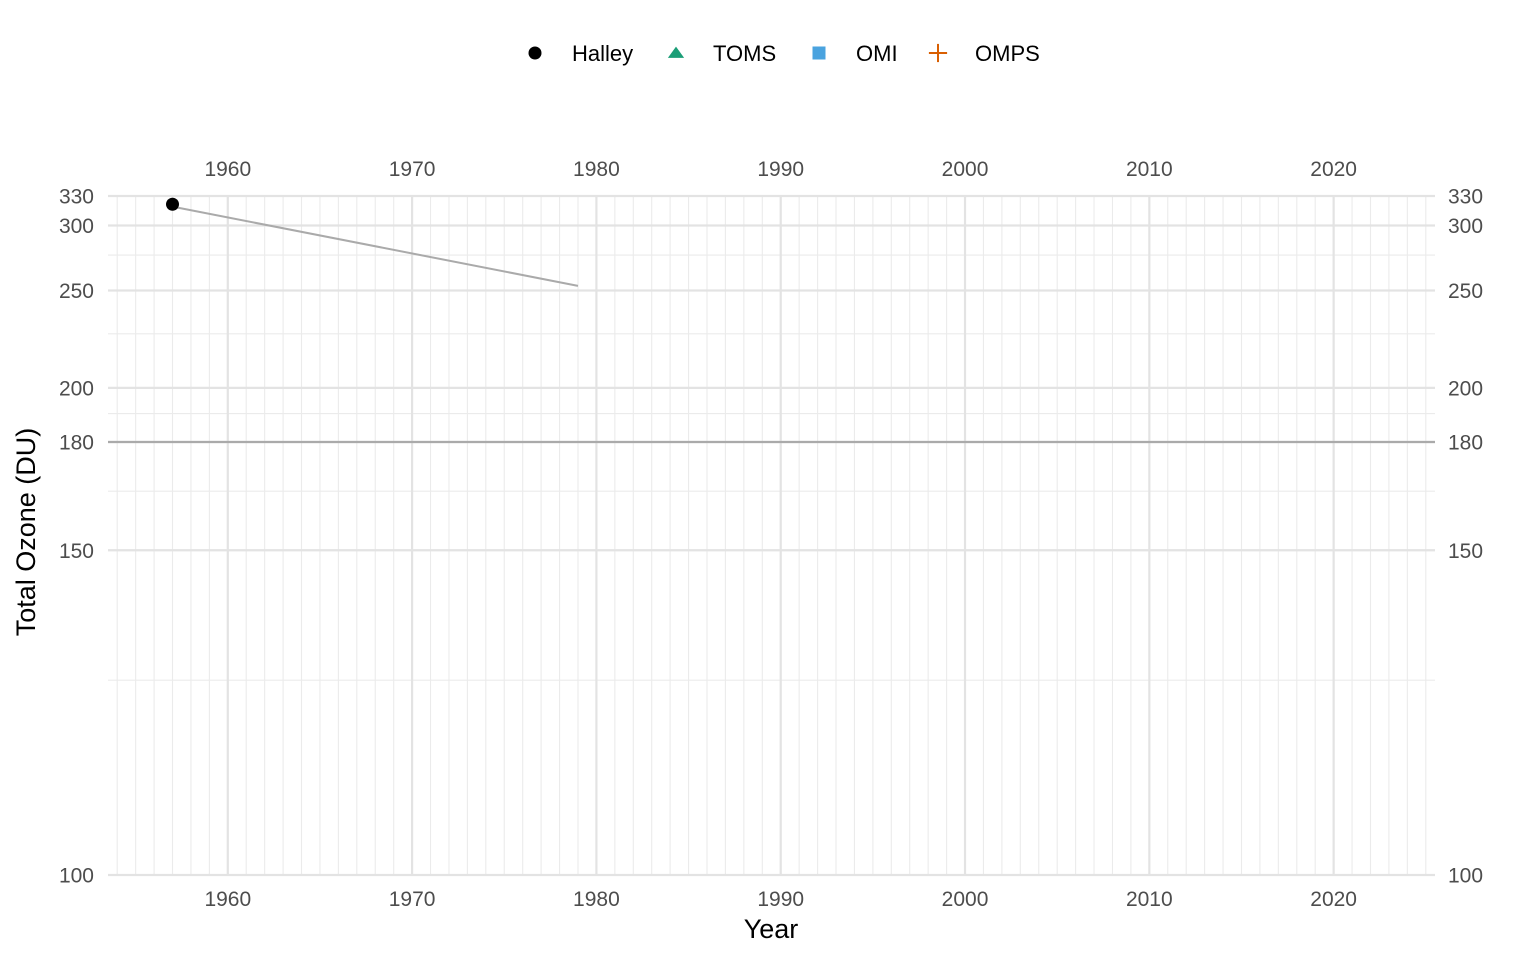  I want to click on x-tick-label-bottom: 1960, so click(227, 899).